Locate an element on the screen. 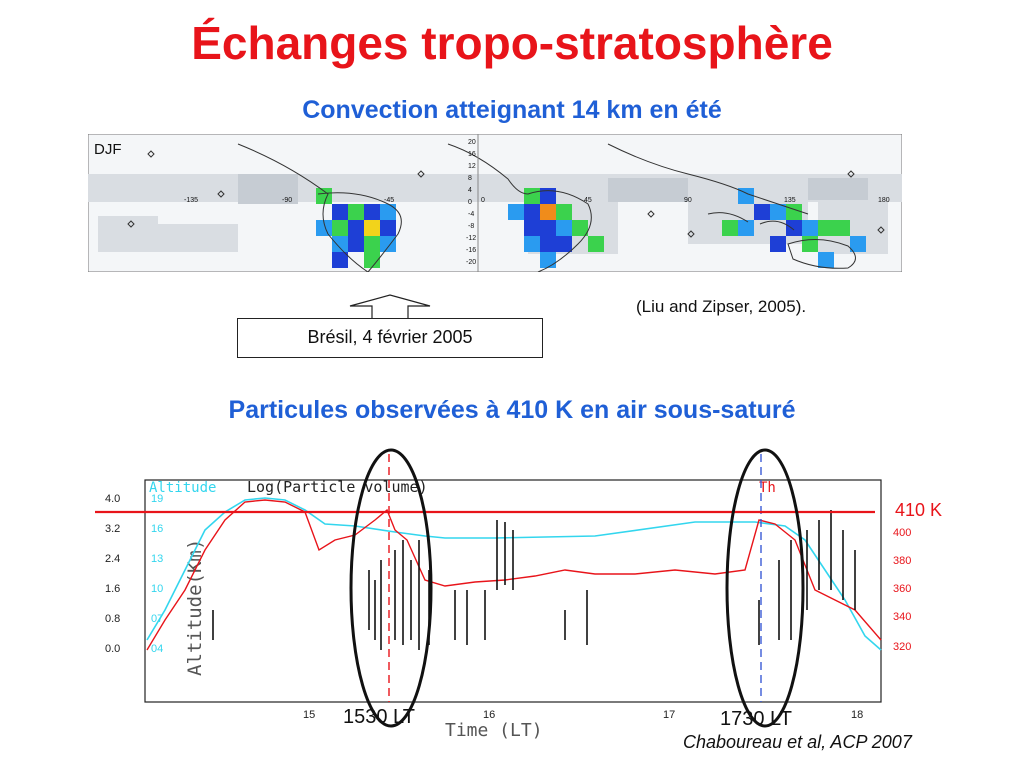 The height and width of the screenshot is (768, 1024). label-1530-lt: 1530 LT is located at coordinates (379, 717).